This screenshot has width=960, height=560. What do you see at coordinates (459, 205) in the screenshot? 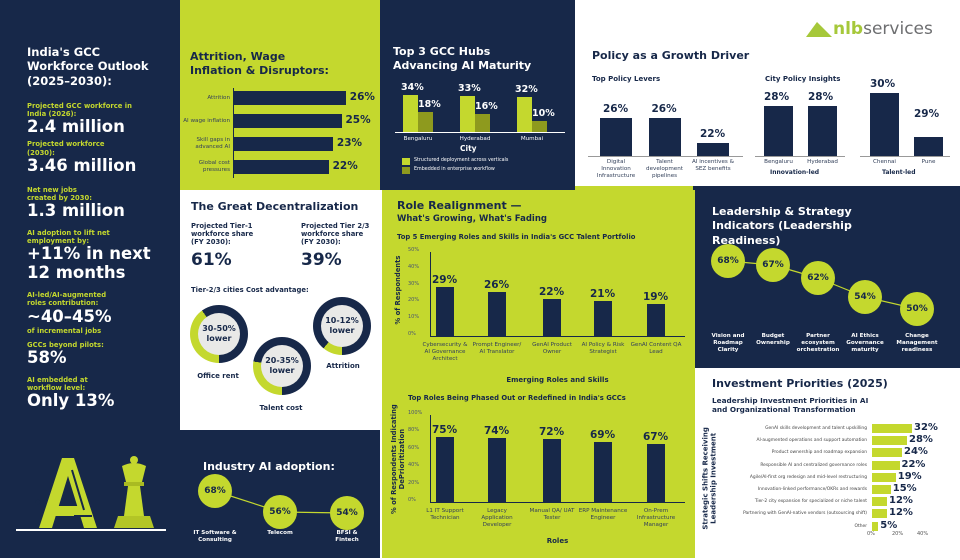
I see `roles-title: Role Realignment —` at bounding box center [459, 205].